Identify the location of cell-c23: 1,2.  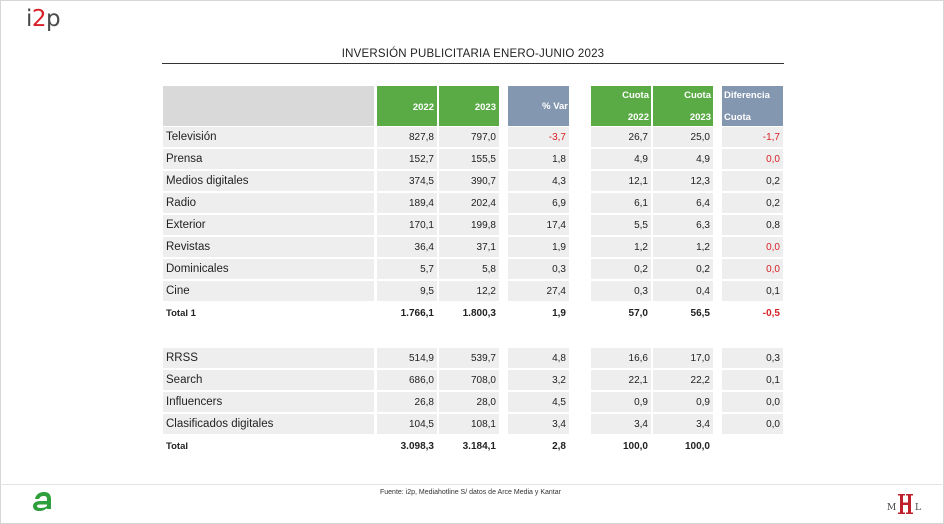
(683, 247).